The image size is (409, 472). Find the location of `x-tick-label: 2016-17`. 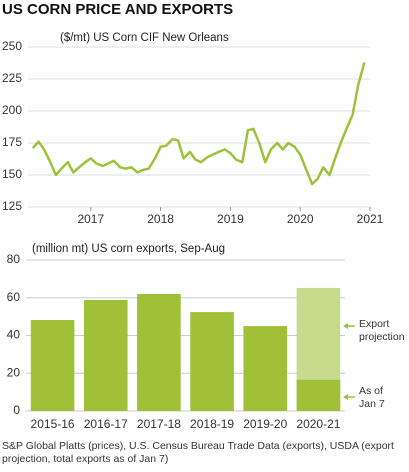

x-tick-label: 2016-17 is located at coordinates (106, 424).